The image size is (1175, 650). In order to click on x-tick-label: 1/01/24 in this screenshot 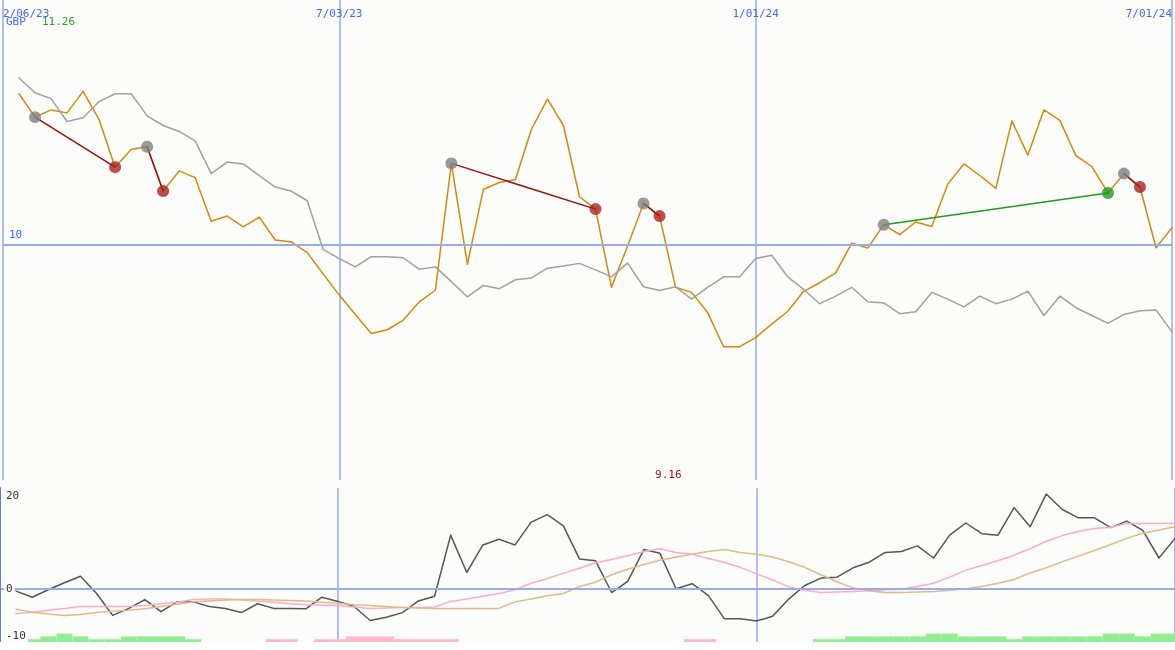, I will do `click(756, 13)`.